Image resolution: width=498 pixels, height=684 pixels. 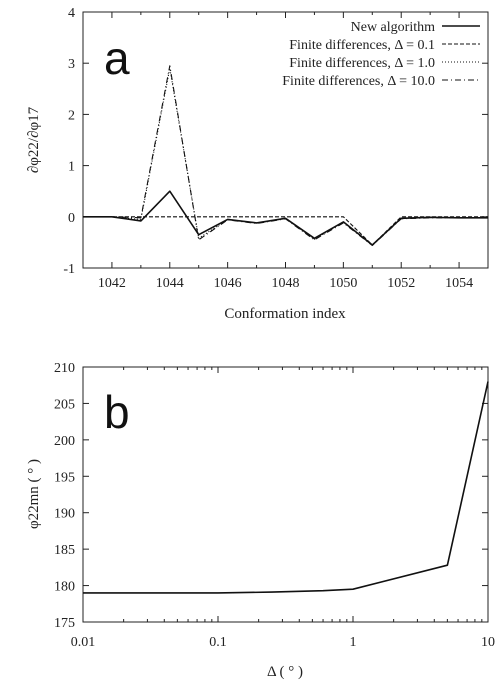 I want to click on panel-b-y-tick-label: 180, so click(x=64, y=587).